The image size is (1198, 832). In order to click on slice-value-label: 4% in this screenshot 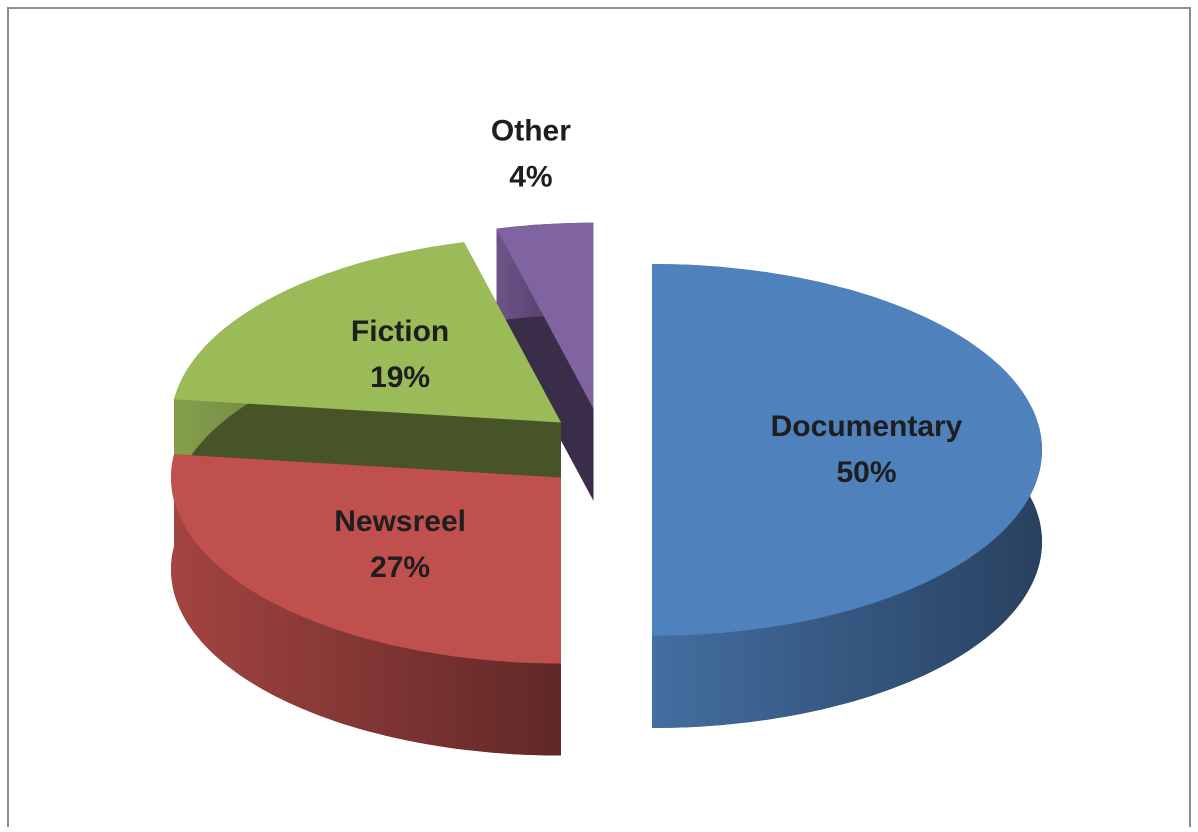, I will do `click(530, 176)`.